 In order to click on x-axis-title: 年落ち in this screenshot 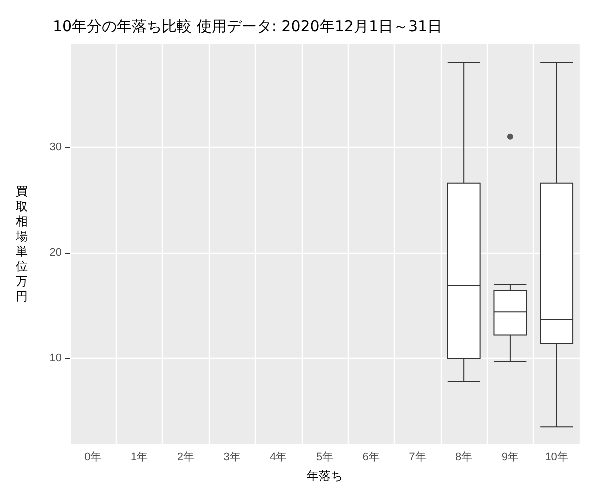, I will do `click(325, 476)`.